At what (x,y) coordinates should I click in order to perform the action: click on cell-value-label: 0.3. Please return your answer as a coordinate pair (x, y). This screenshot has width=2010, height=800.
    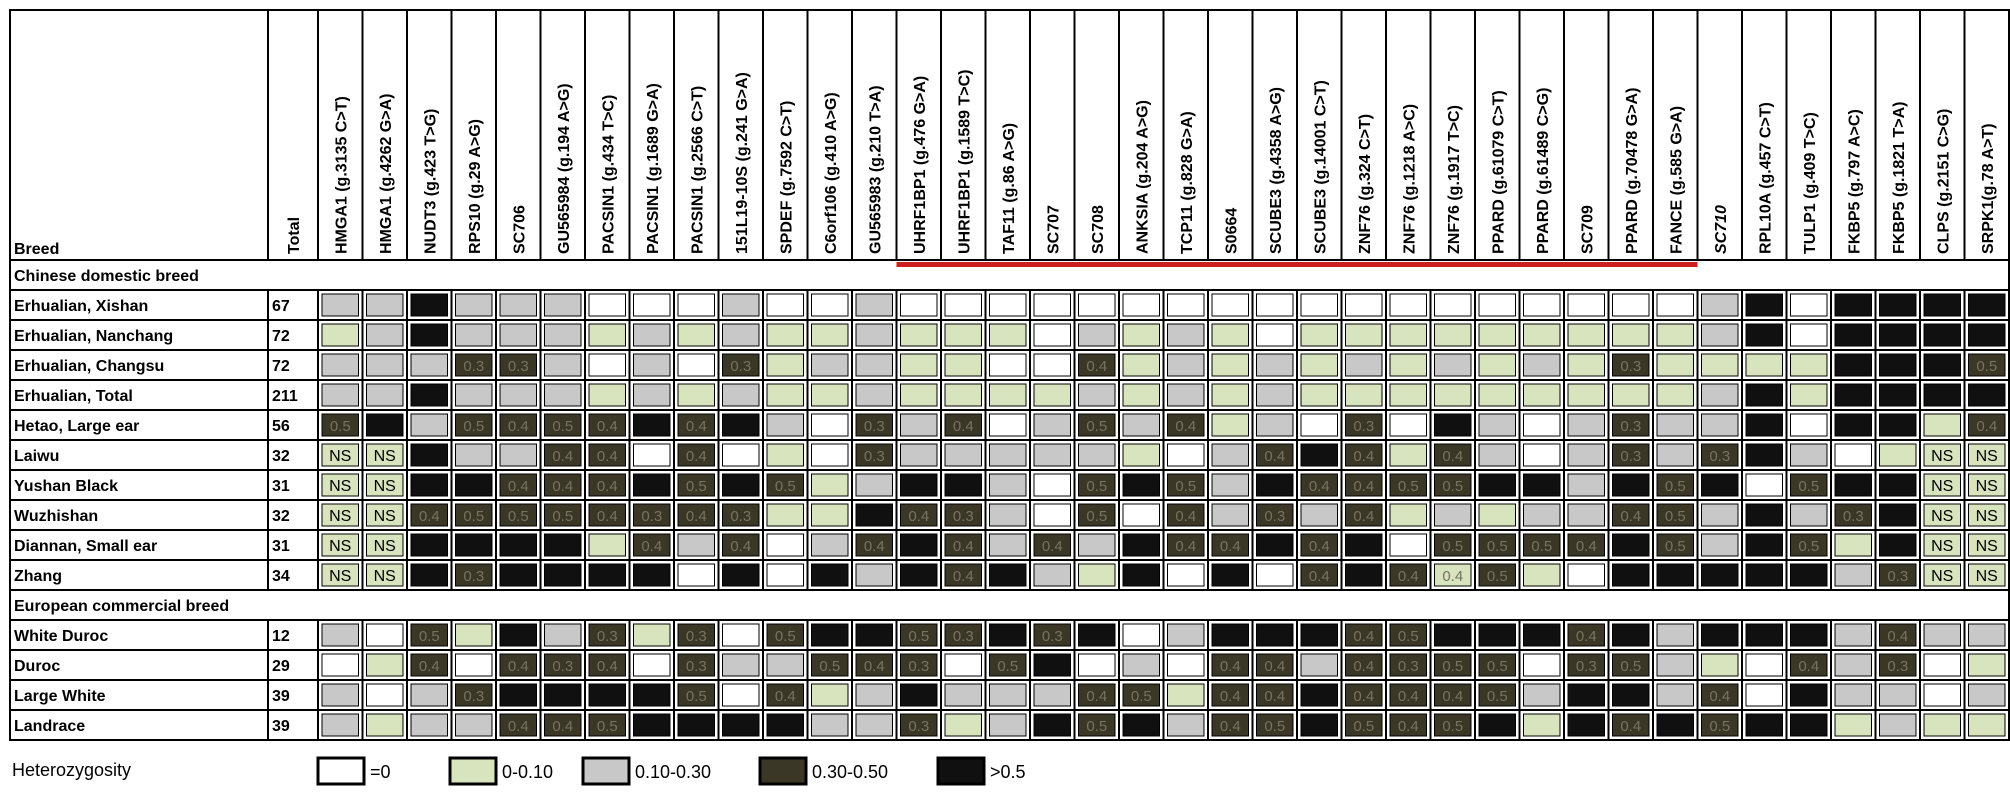
    Looking at the image, I should click on (696, 636).